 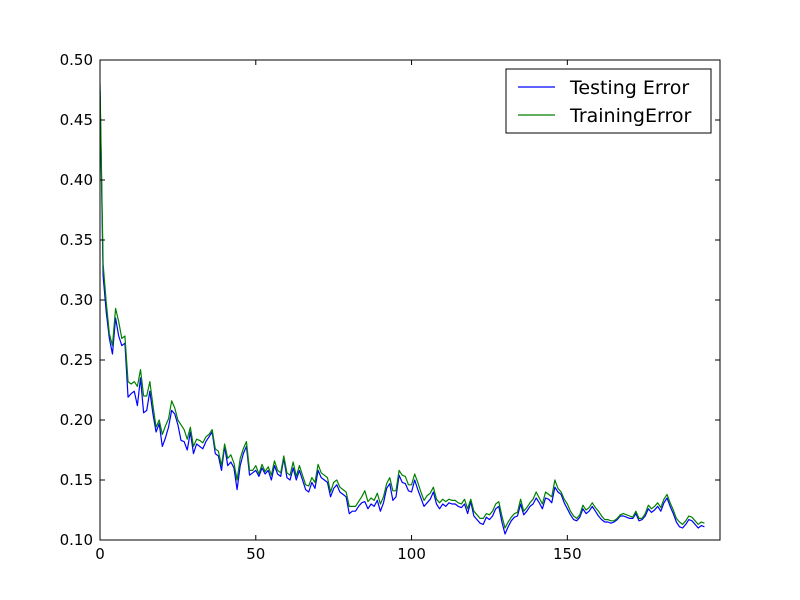 What do you see at coordinates (567, 554) in the screenshot?
I see `x-tick-label: 150` at bounding box center [567, 554].